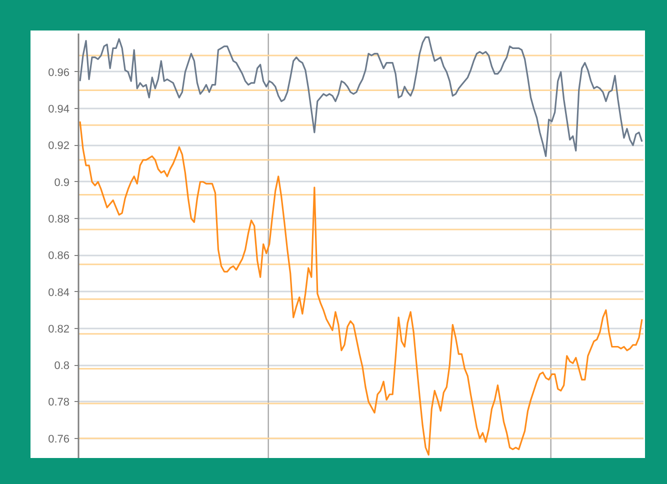  What do you see at coordinates (59, 402) in the screenshot?
I see `y-tick-label: 0.78` at bounding box center [59, 402].